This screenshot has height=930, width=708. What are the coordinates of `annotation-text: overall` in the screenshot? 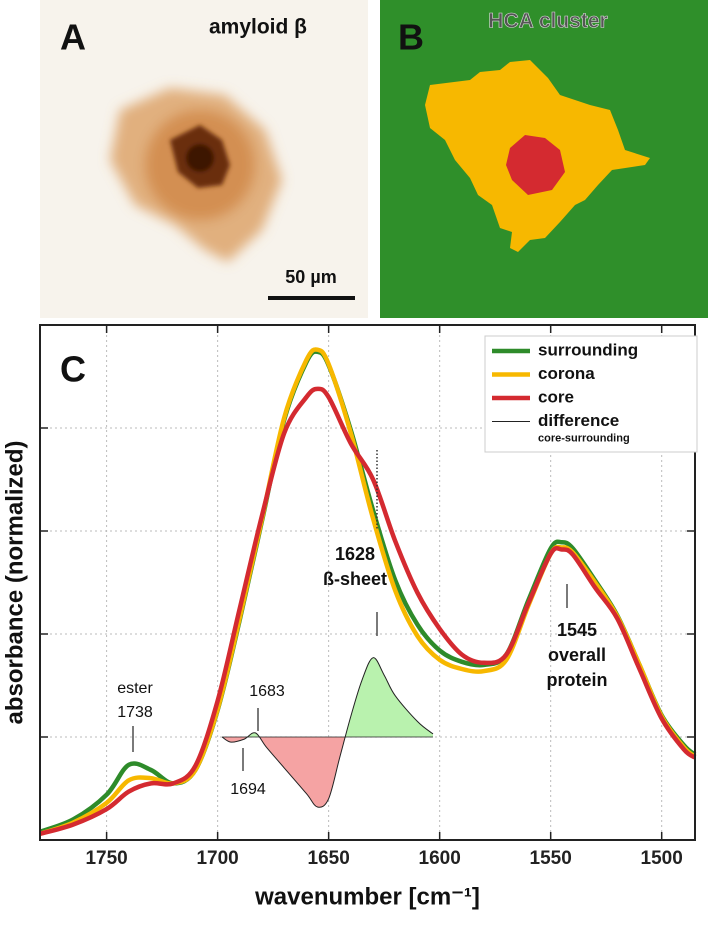 It's located at (577, 655).